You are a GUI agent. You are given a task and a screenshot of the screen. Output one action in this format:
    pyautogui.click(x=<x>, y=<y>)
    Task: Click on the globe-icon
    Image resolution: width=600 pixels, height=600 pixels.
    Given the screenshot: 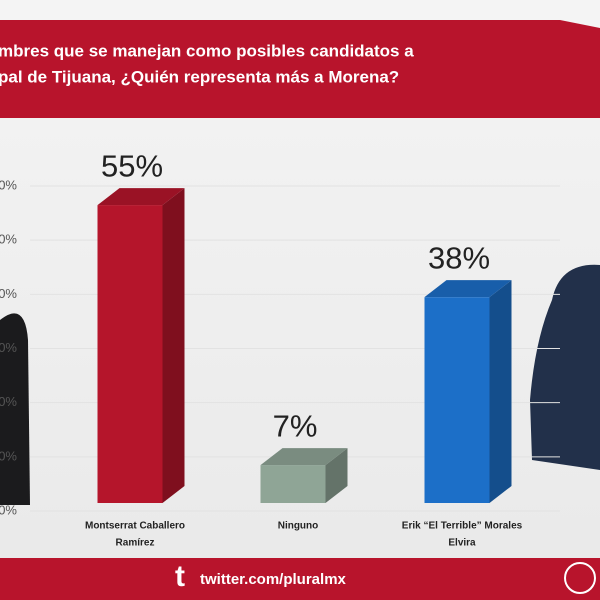 What is the action you would take?
    pyautogui.click(x=580, y=578)
    